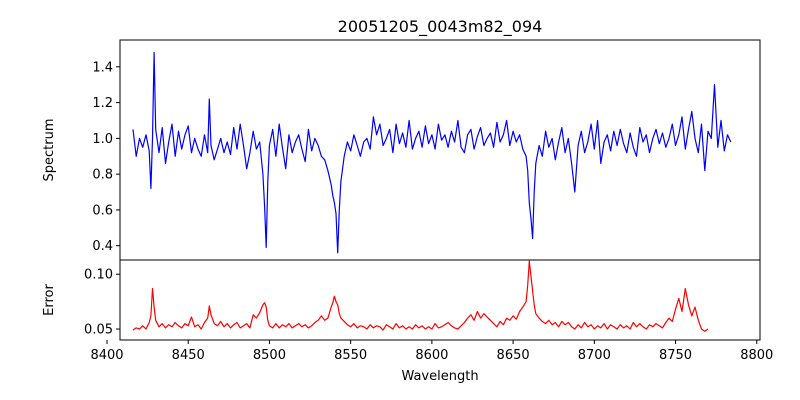  What do you see at coordinates (98, 330) in the screenshot?
I see `error-y-tick-label: 0.05` at bounding box center [98, 330].